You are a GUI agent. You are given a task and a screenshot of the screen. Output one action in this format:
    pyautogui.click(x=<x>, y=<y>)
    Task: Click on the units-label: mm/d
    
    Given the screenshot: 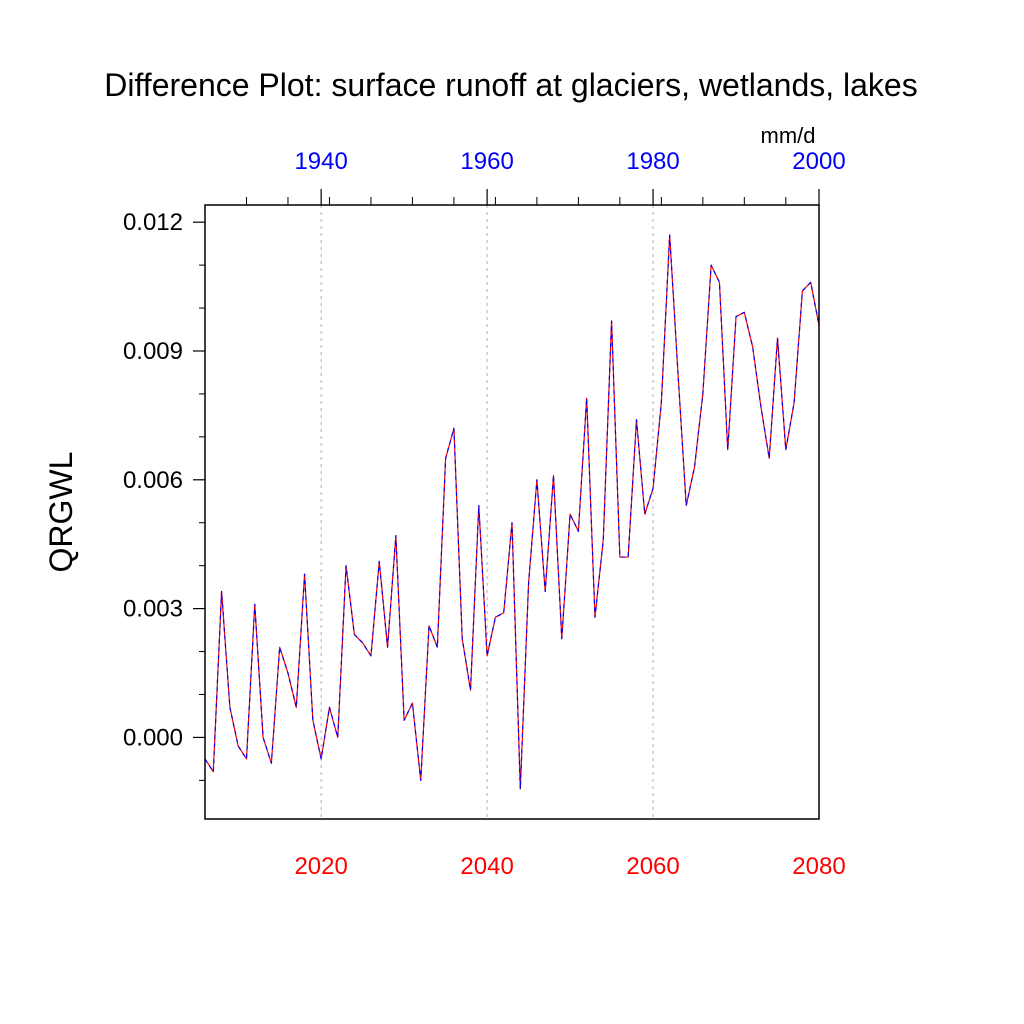 What is the action you would take?
    pyautogui.click(x=788, y=135)
    